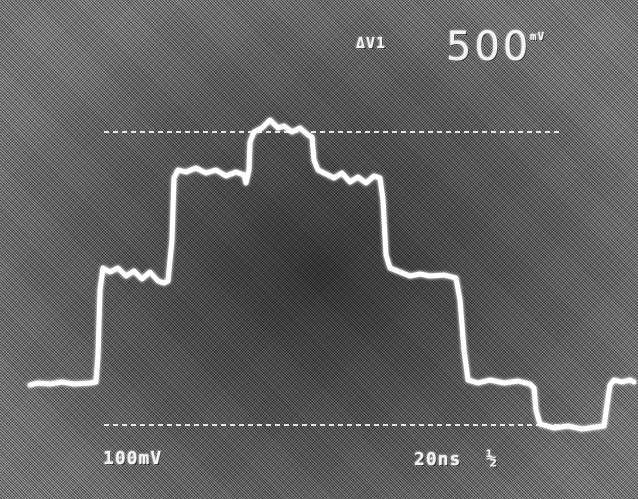 This screenshot has height=499, width=638. What do you see at coordinates (371, 43) in the screenshot?
I see `delta-voltage-label: ΔV1` at bounding box center [371, 43].